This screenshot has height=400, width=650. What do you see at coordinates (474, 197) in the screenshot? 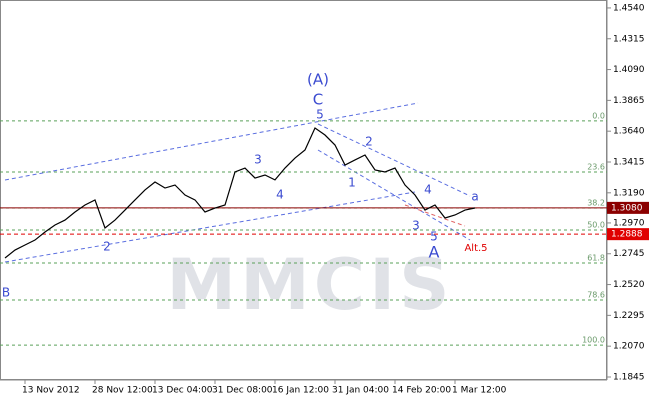
I see `wave-label: a` at bounding box center [474, 197].